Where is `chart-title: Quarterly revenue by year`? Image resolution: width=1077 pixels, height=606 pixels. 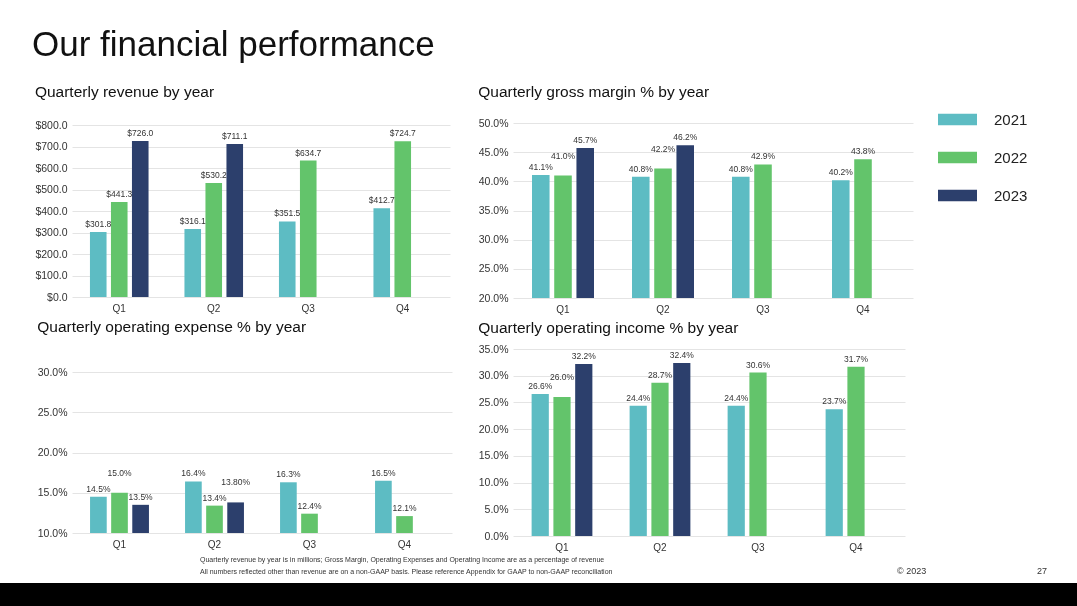 chart-title: Quarterly revenue by year is located at coordinates (124, 91).